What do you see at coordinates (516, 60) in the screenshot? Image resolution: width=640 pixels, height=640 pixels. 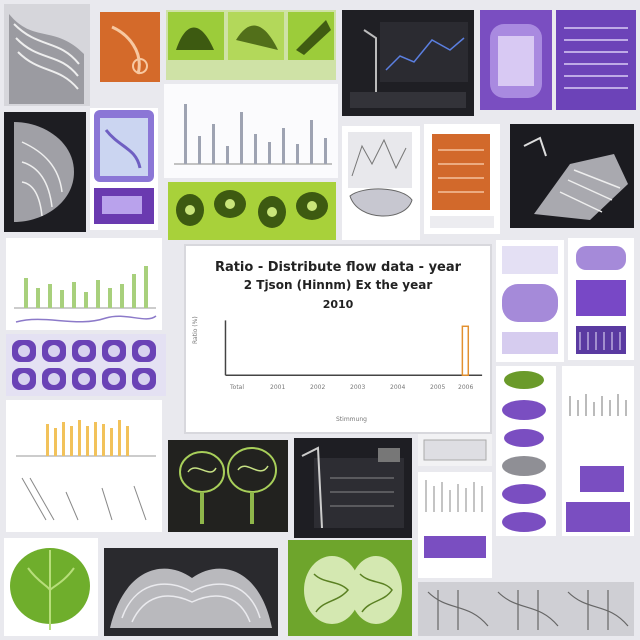 I see `tile-purple-panels` at bounding box center [516, 60].